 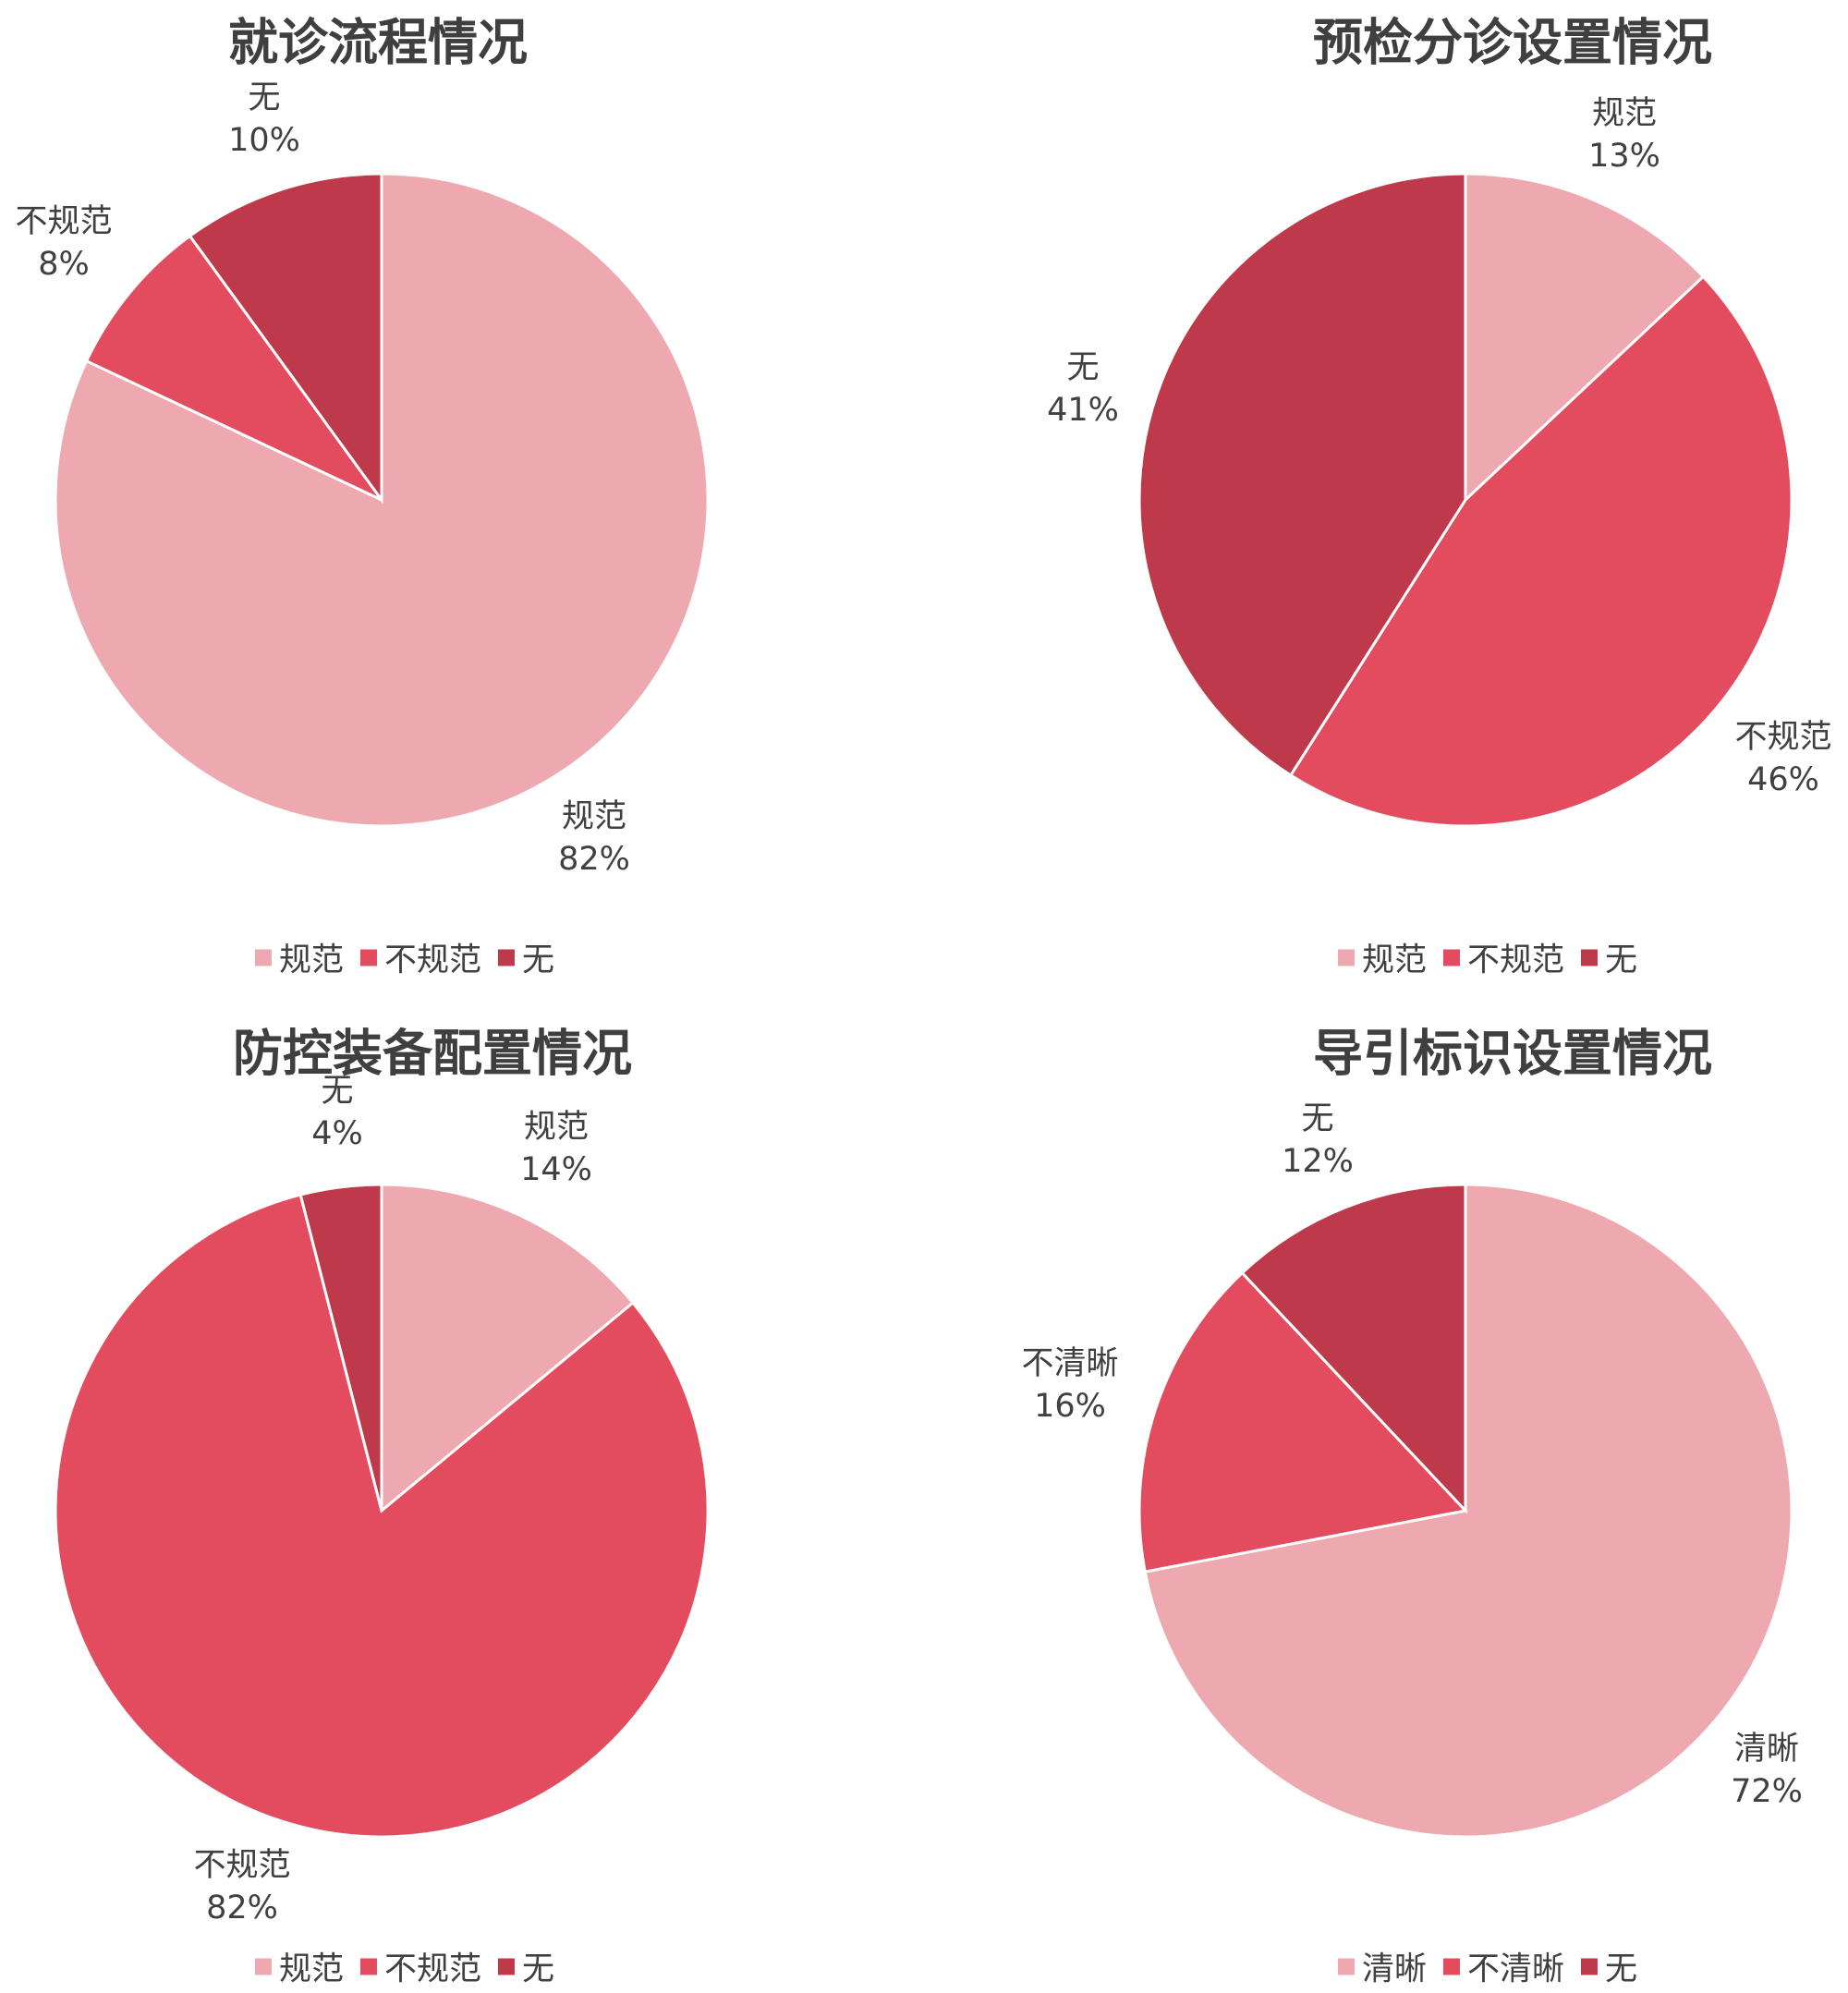 What do you see at coordinates (1767, 1791) in the screenshot?
I see `data-label-value: 72%` at bounding box center [1767, 1791].